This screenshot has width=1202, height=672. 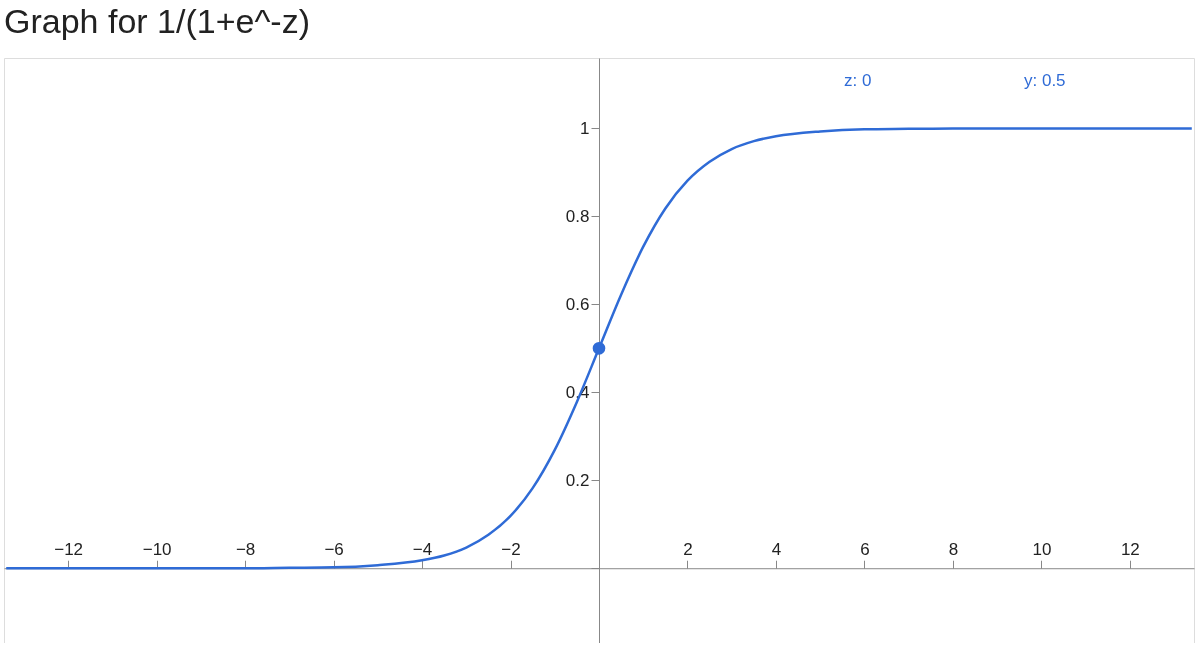 What do you see at coordinates (422, 549) in the screenshot?
I see `x-tick-label: −4` at bounding box center [422, 549].